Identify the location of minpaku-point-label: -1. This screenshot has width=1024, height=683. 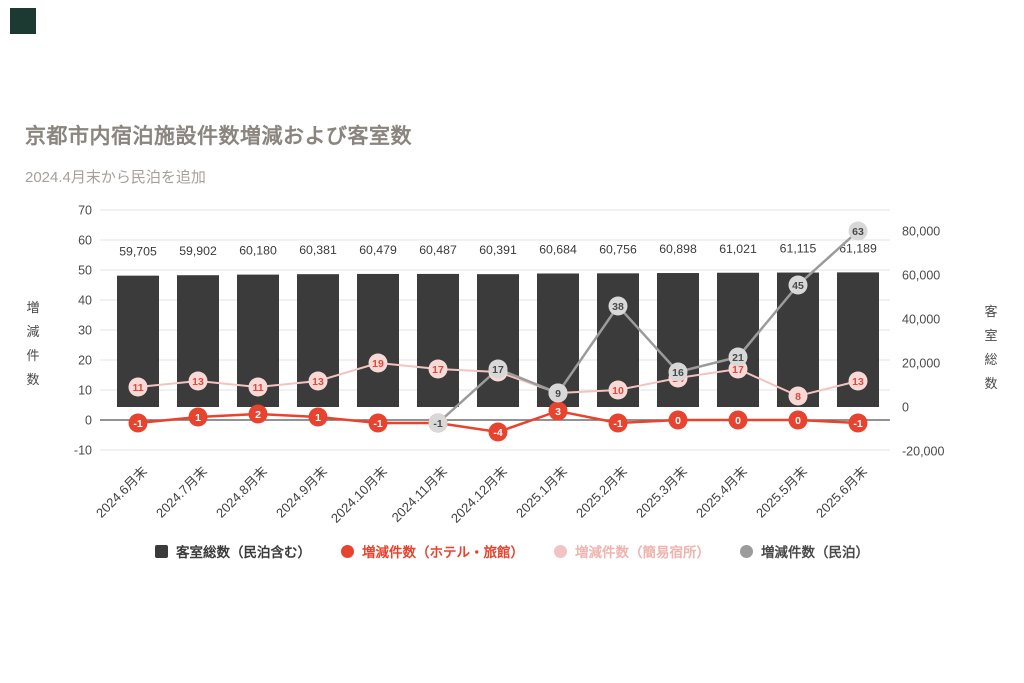
(437, 424).